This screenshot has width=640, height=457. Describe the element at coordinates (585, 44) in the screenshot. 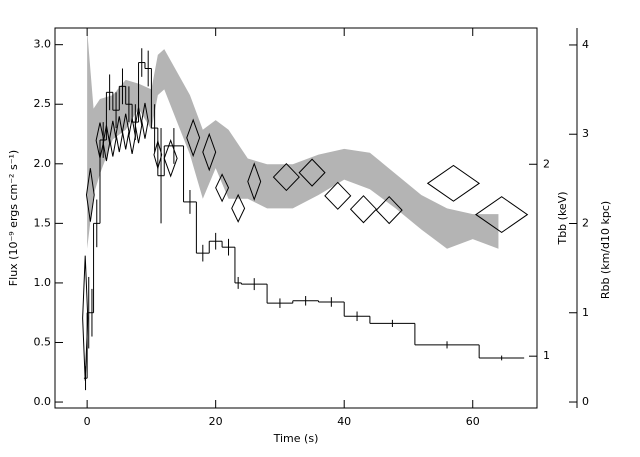

I see `y2-tick-label: 4` at that location.